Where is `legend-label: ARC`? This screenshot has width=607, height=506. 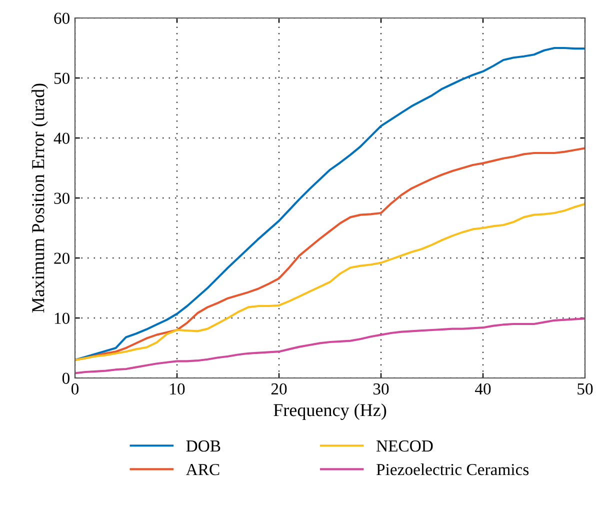
legend-label: ARC is located at coordinates (203, 470).